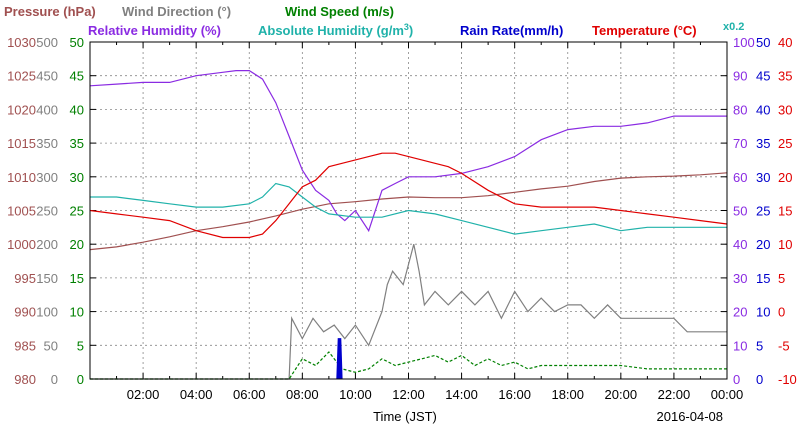 The image size is (800, 434). I want to click on x-tick-label: 18:00, so click(567, 394).